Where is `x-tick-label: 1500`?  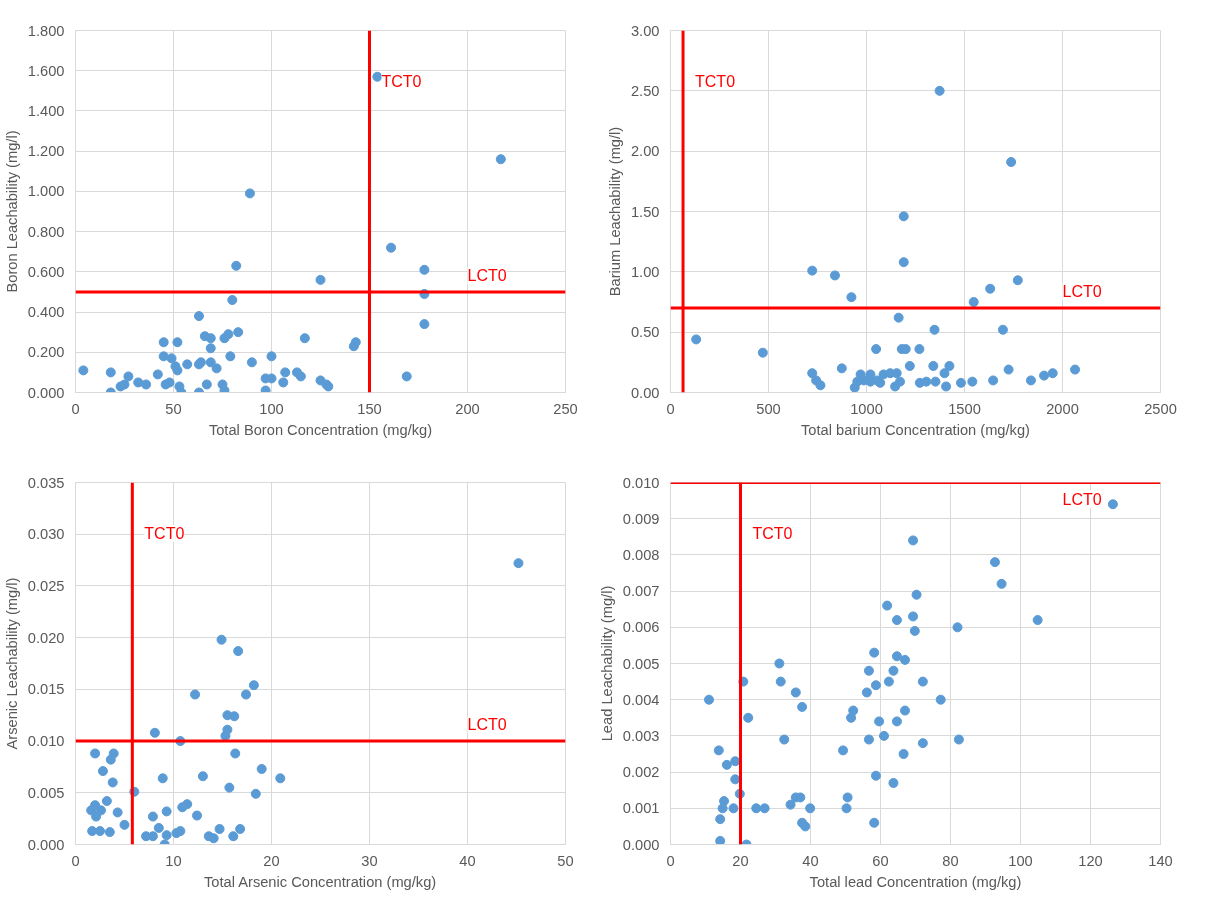 x-tick-label: 1500 is located at coordinates (964, 408).